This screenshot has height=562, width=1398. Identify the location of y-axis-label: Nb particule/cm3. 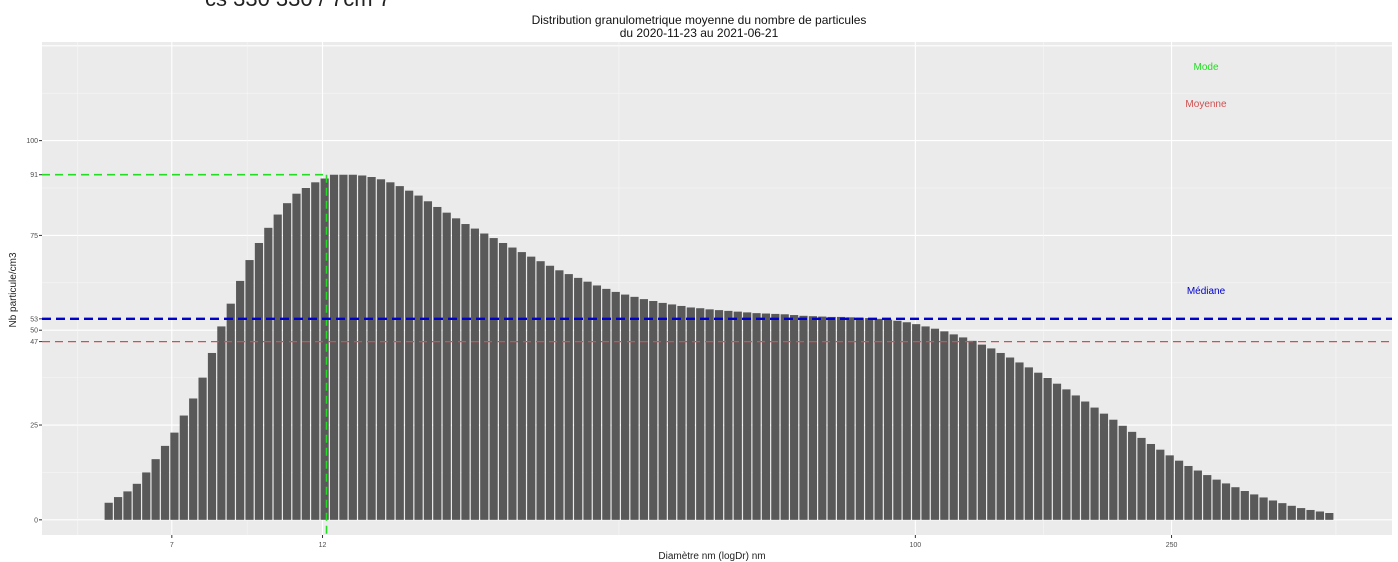
(13, 289).